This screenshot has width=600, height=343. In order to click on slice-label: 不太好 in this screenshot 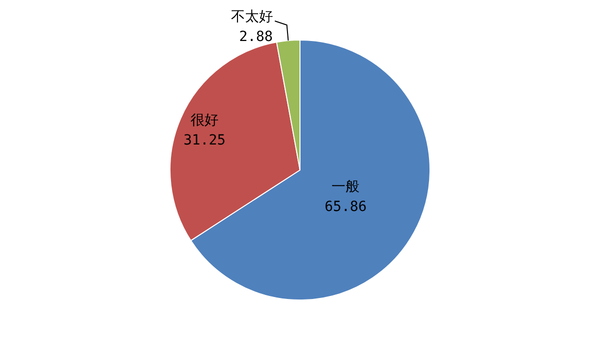, I will do `click(251, 16)`.